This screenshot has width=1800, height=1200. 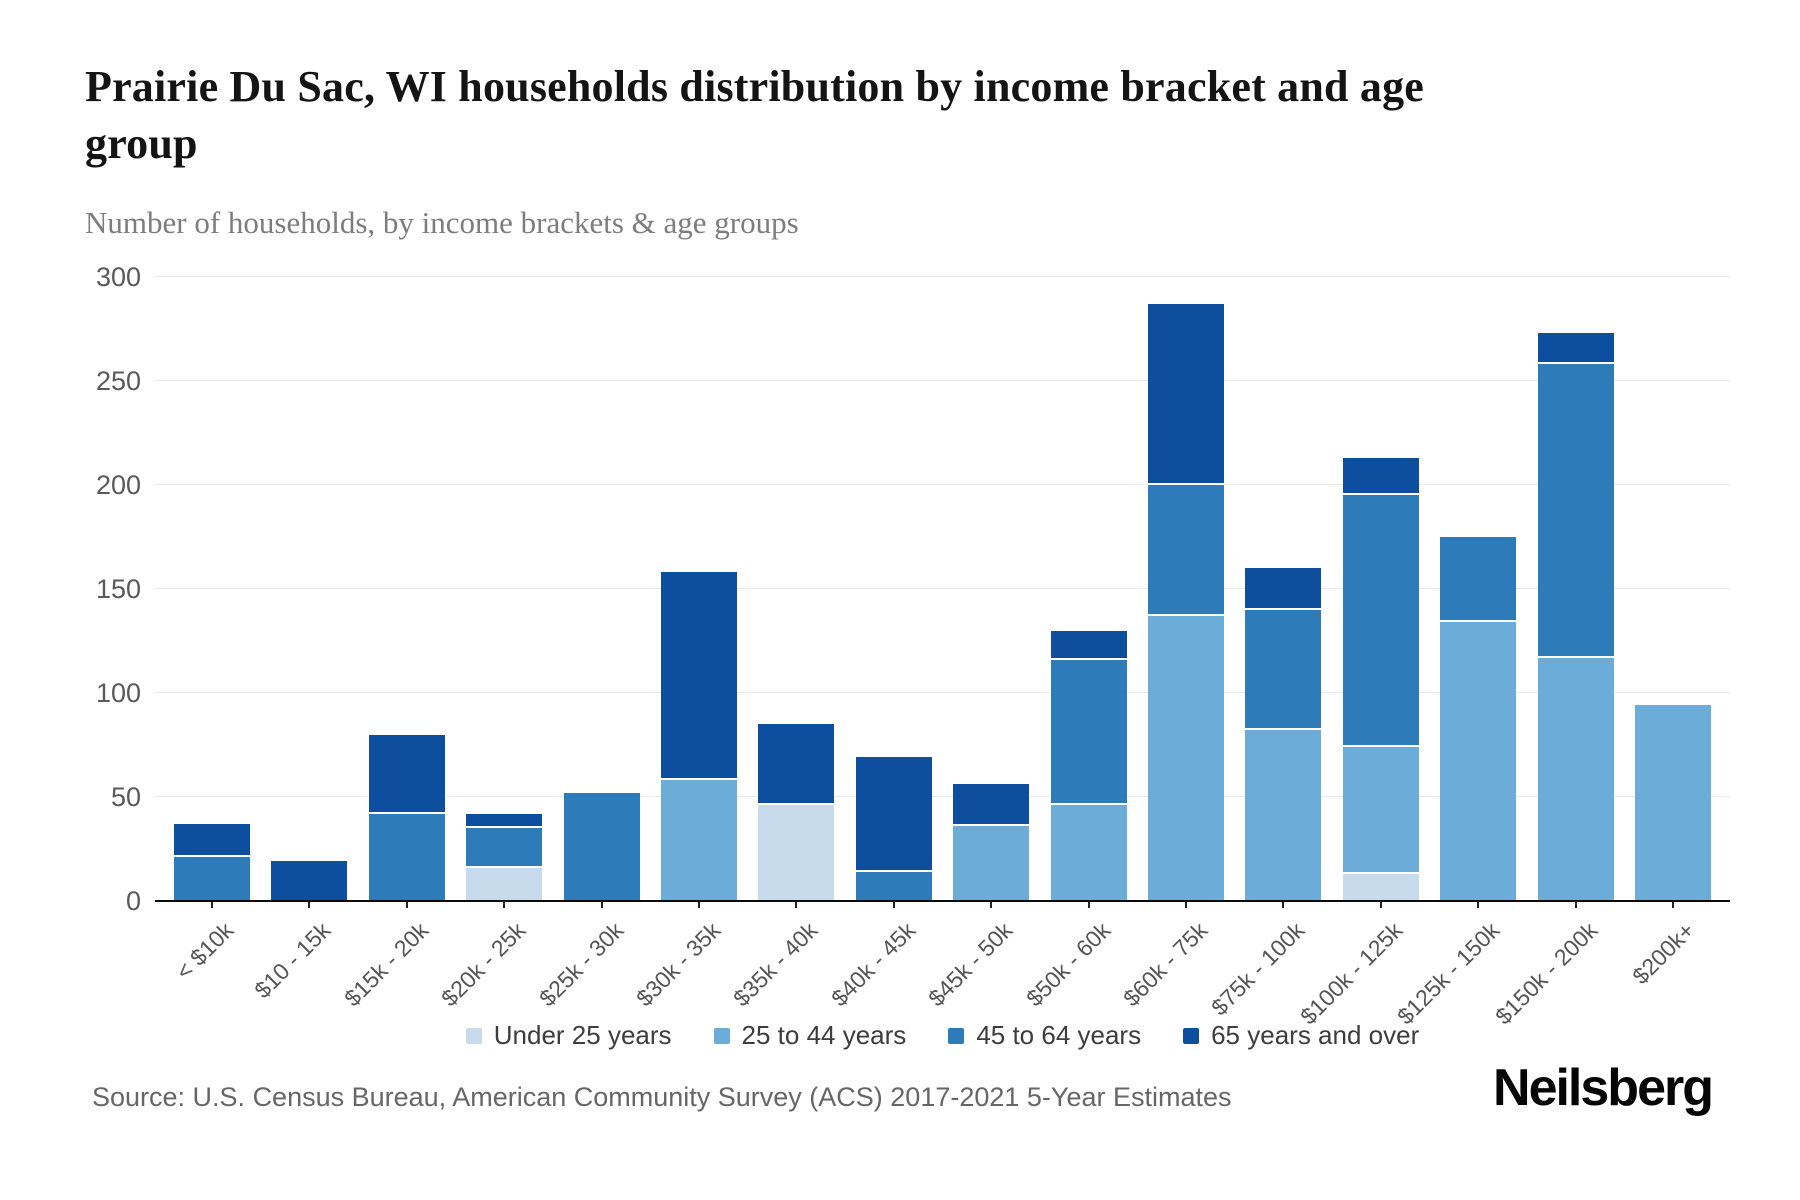 What do you see at coordinates (1545, 973) in the screenshot?
I see `x-axis-tick-label: $150k - 200k` at bounding box center [1545, 973].